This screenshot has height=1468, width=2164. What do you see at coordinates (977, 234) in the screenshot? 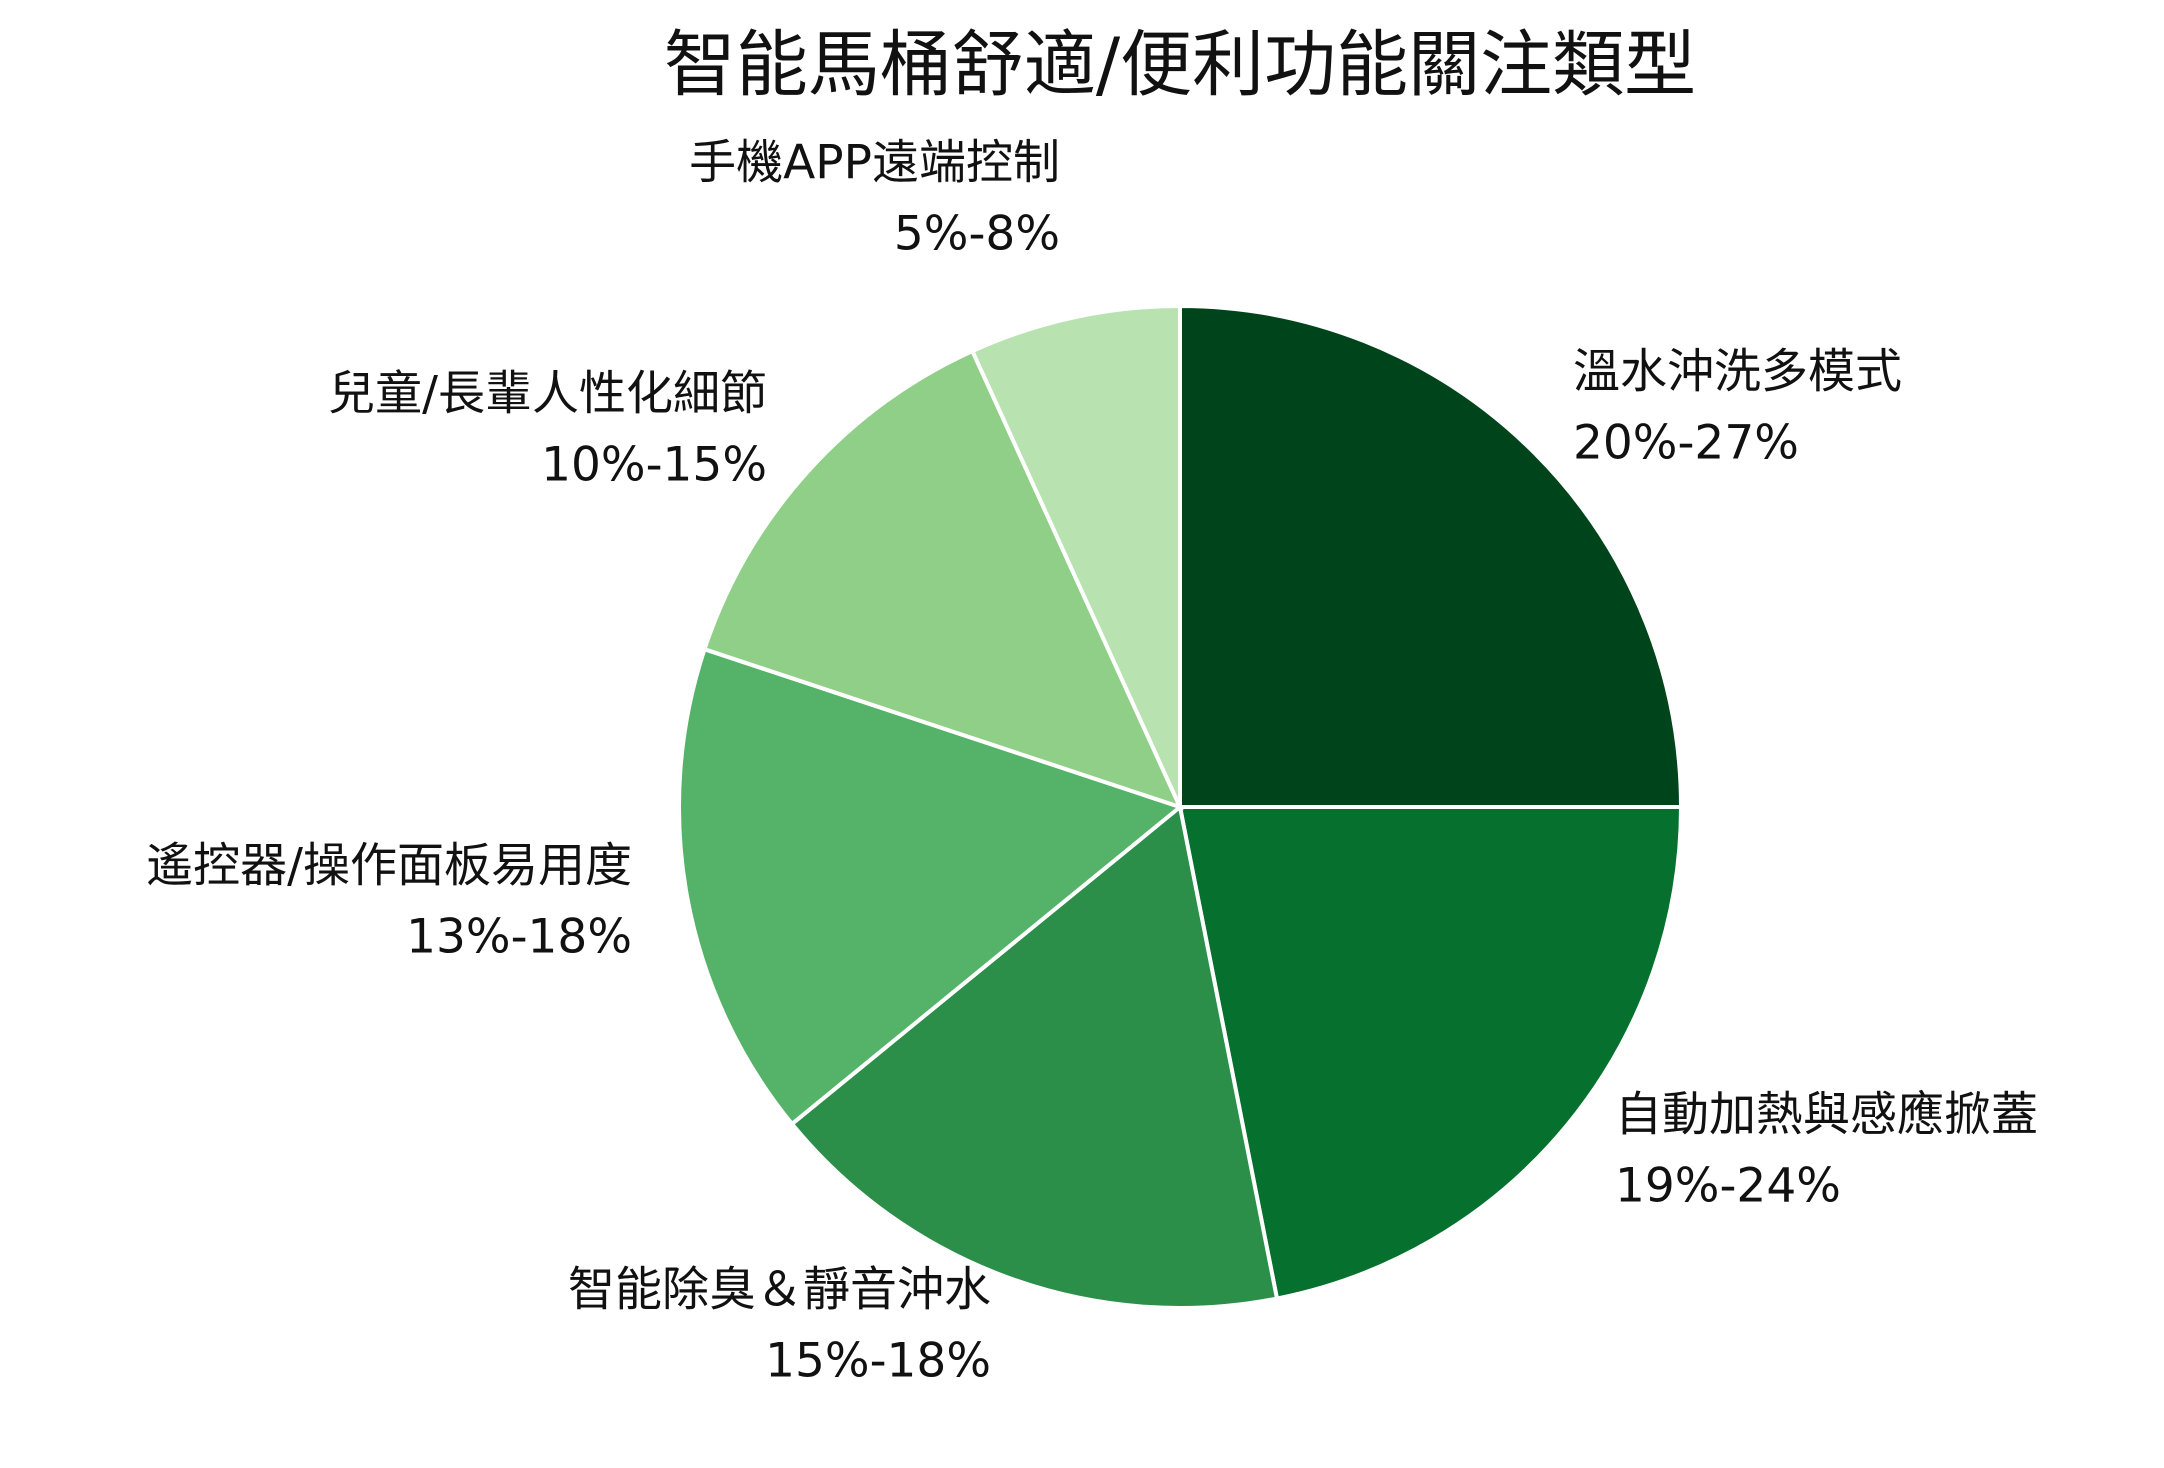
I see `value-label: 5%-8%` at bounding box center [977, 234].